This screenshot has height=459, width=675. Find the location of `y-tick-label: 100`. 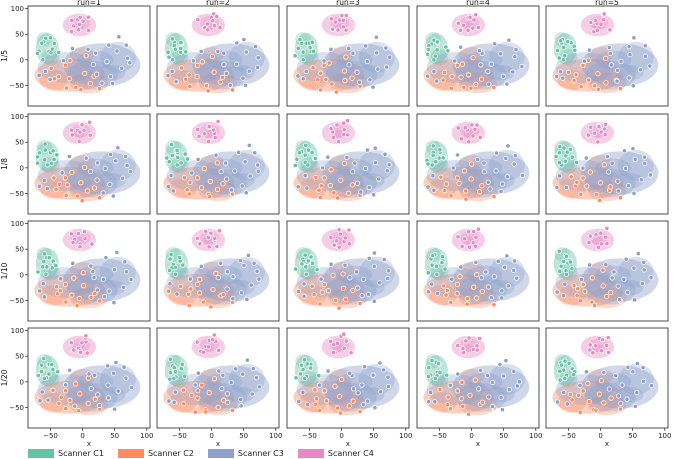

y-tick-label: 100 is located at coordinates (17, 9).